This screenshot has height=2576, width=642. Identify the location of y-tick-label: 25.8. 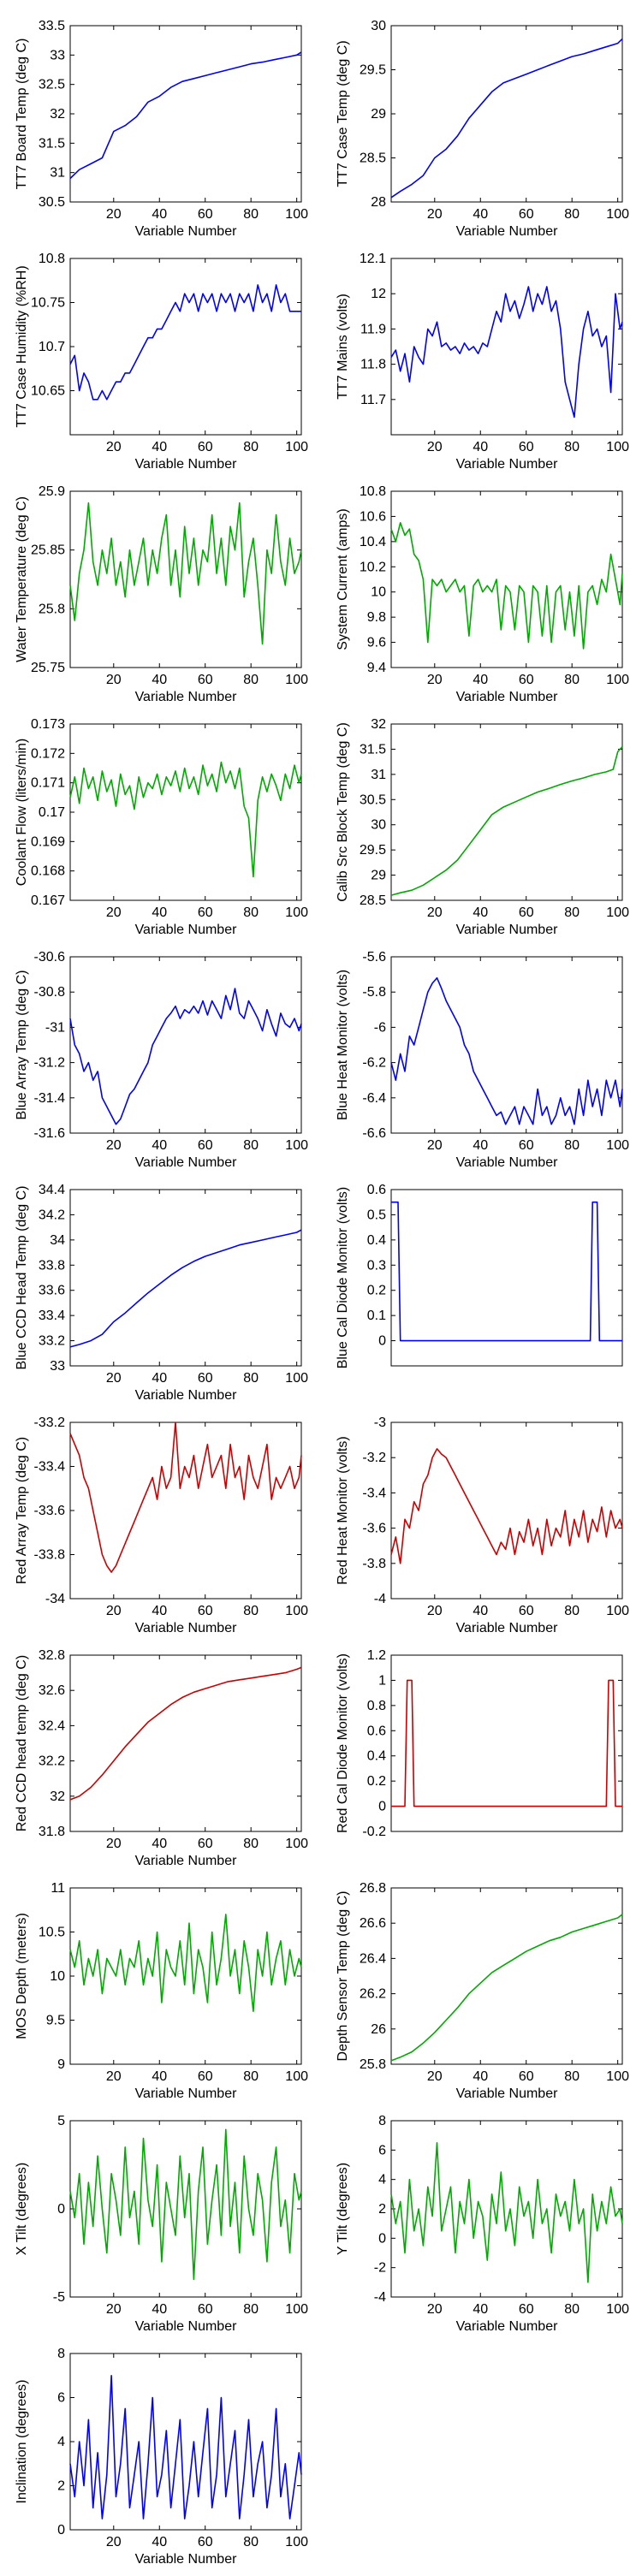
(373, 2064).